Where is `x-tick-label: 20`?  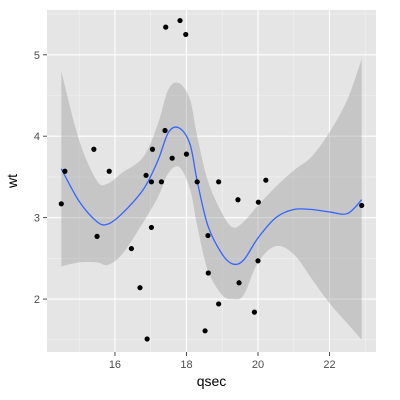
x-tick-label: 20 is located at coordinates (258, 365).